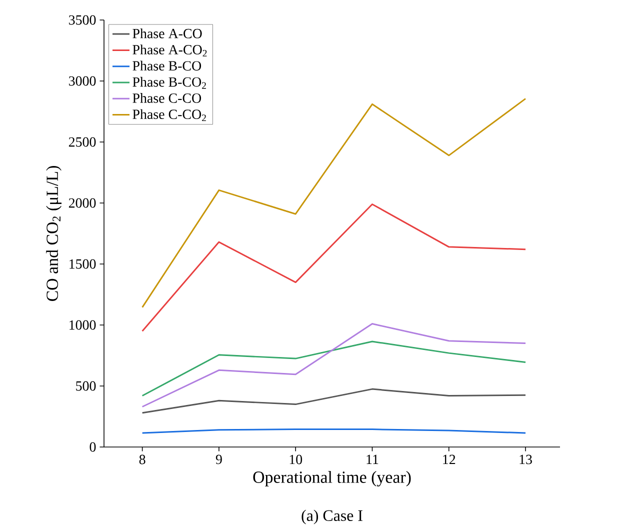 This screenshot has height=531, width=630. I want to click on x-tick-label: 13, so click(526, 459).